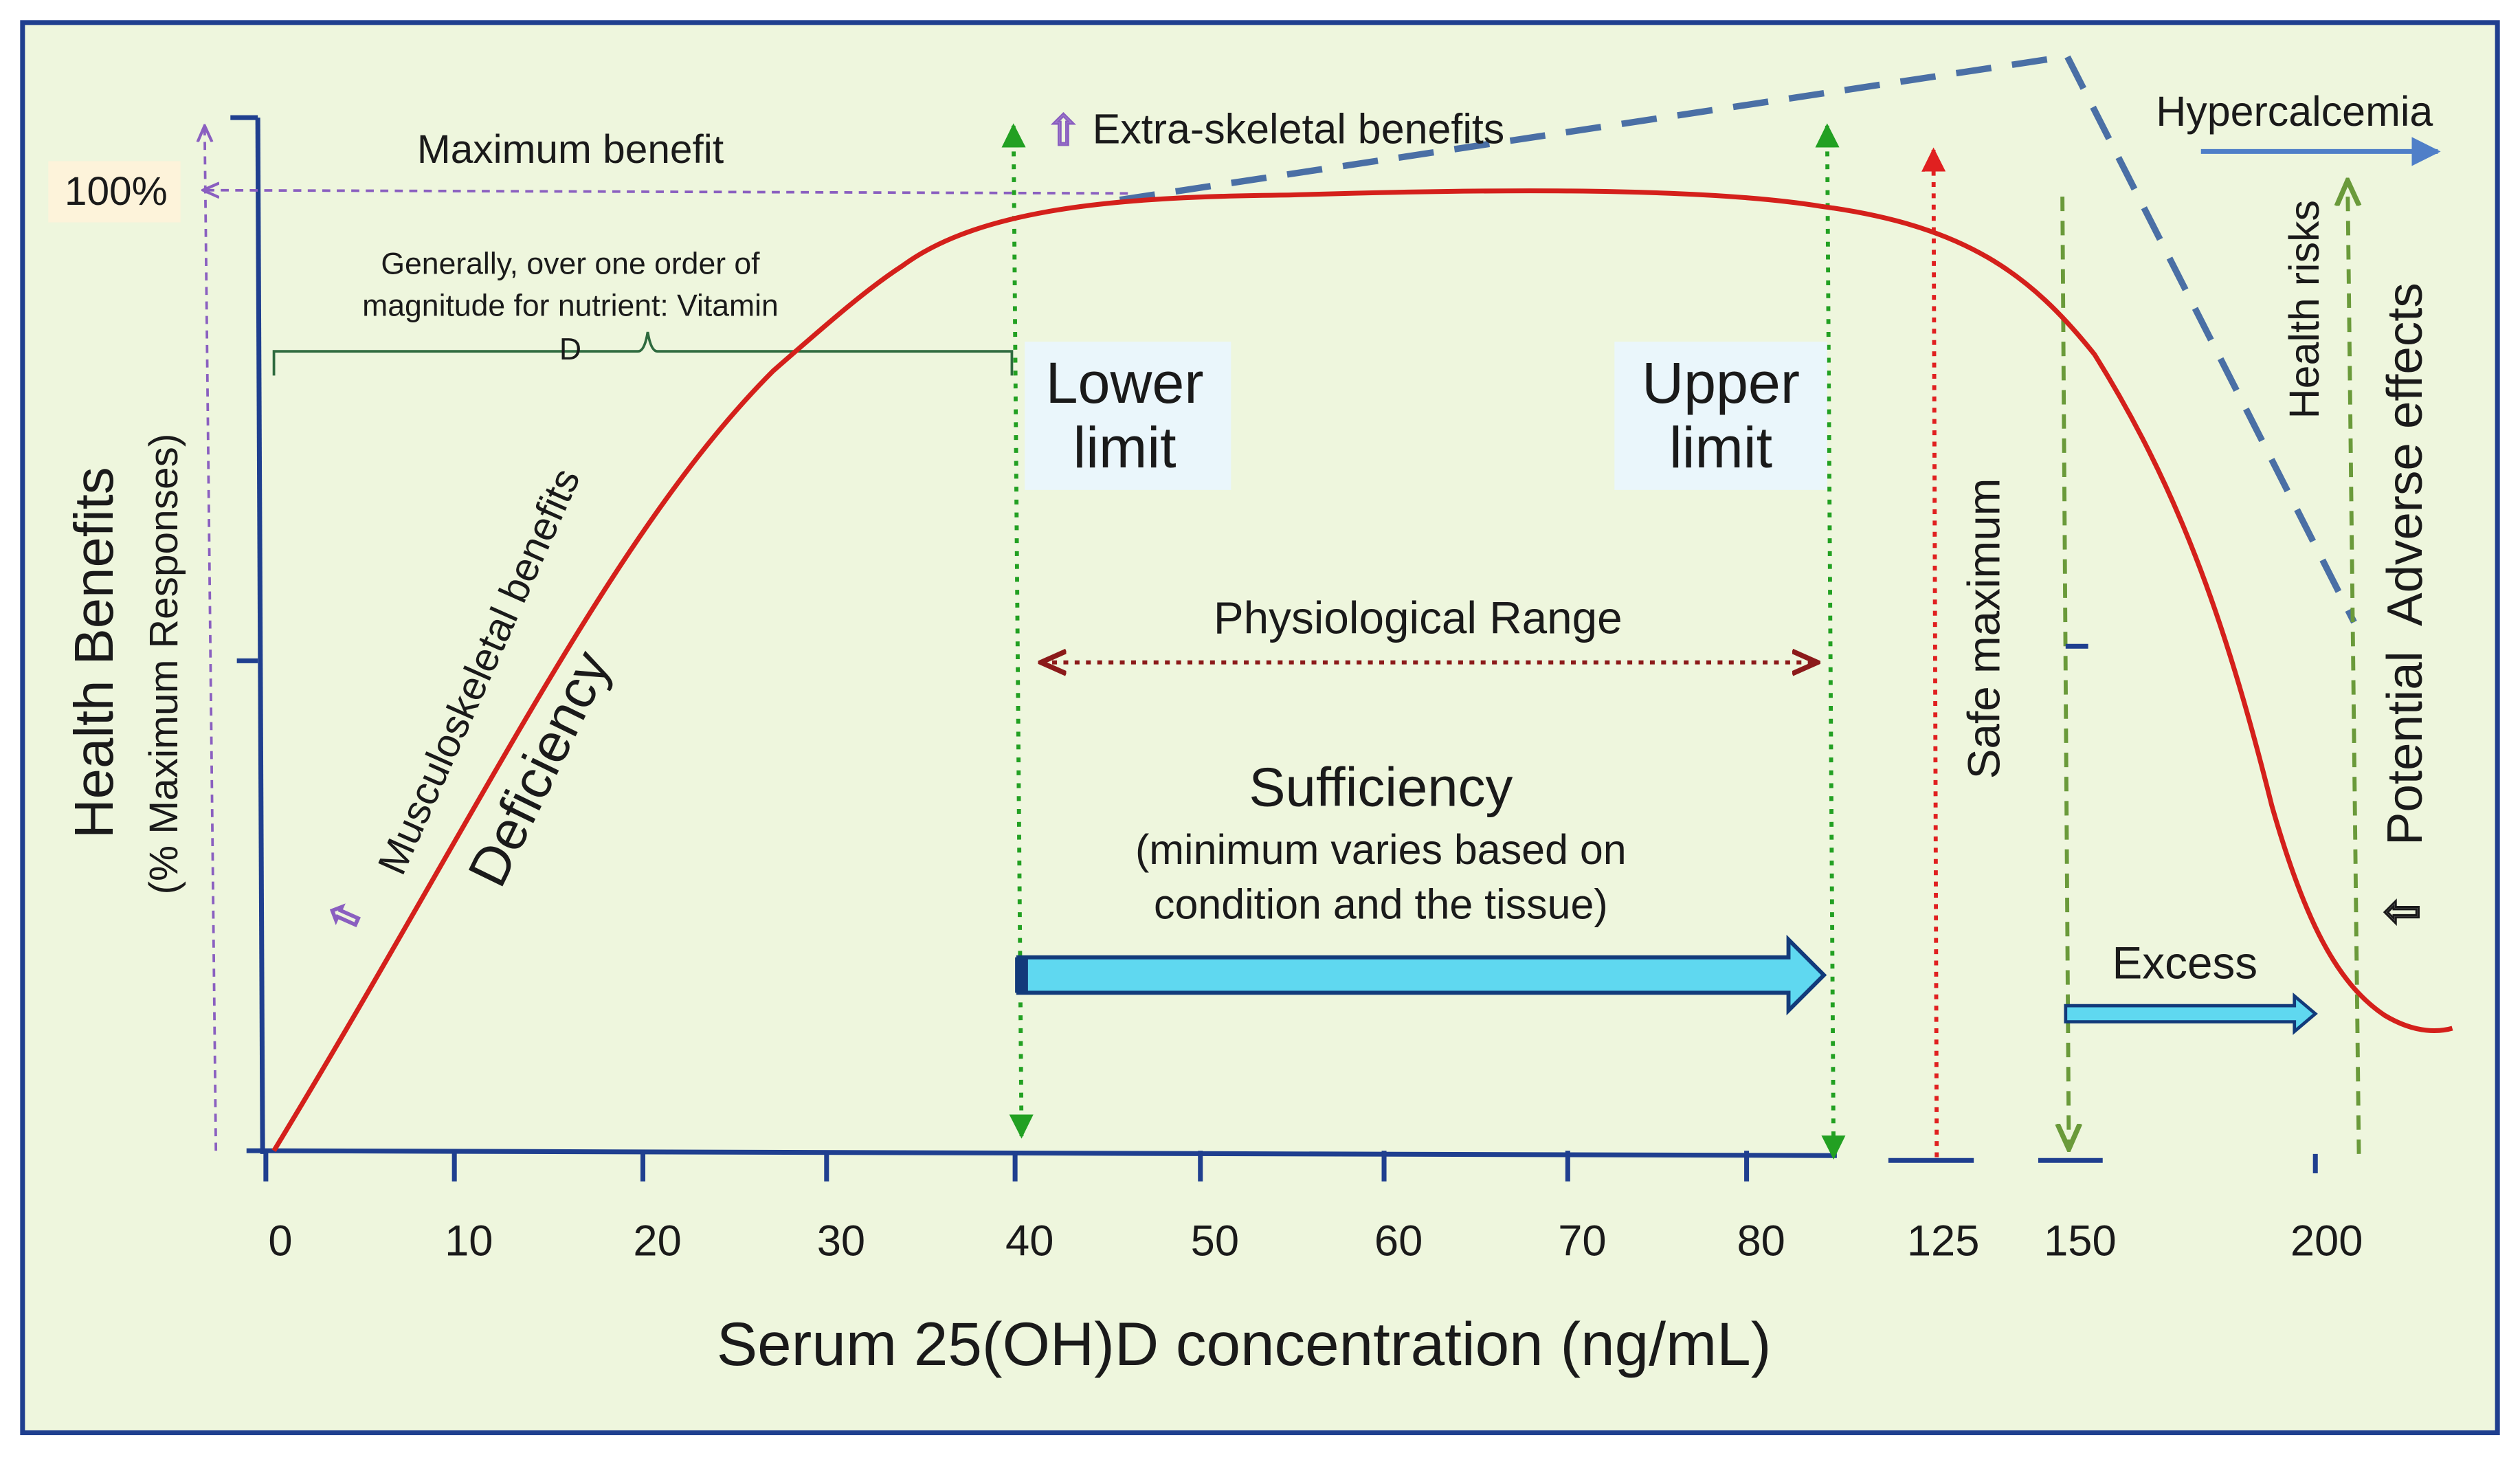 This screenshot has height=1462, width=2520. Describe the element at coordinates (1125, 447) in the screenshot. I see `lower-limit-line-2: limit` at that location.